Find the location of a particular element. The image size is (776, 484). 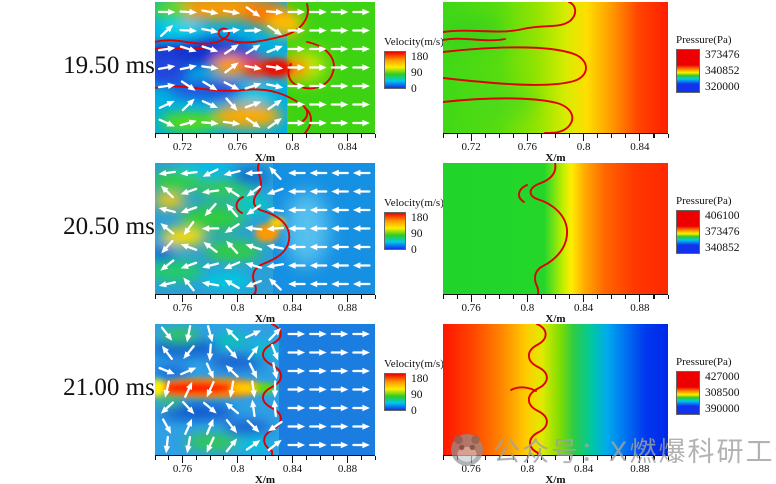

time-label: 21.00 ms is located at coordinates (109, 387).